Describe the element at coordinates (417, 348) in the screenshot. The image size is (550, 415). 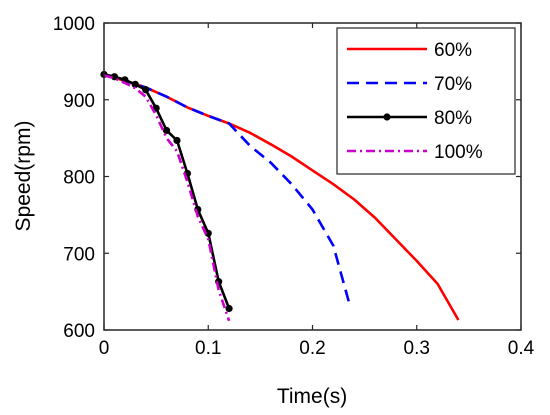
I see `x-tick-label: 0.3` at that location.